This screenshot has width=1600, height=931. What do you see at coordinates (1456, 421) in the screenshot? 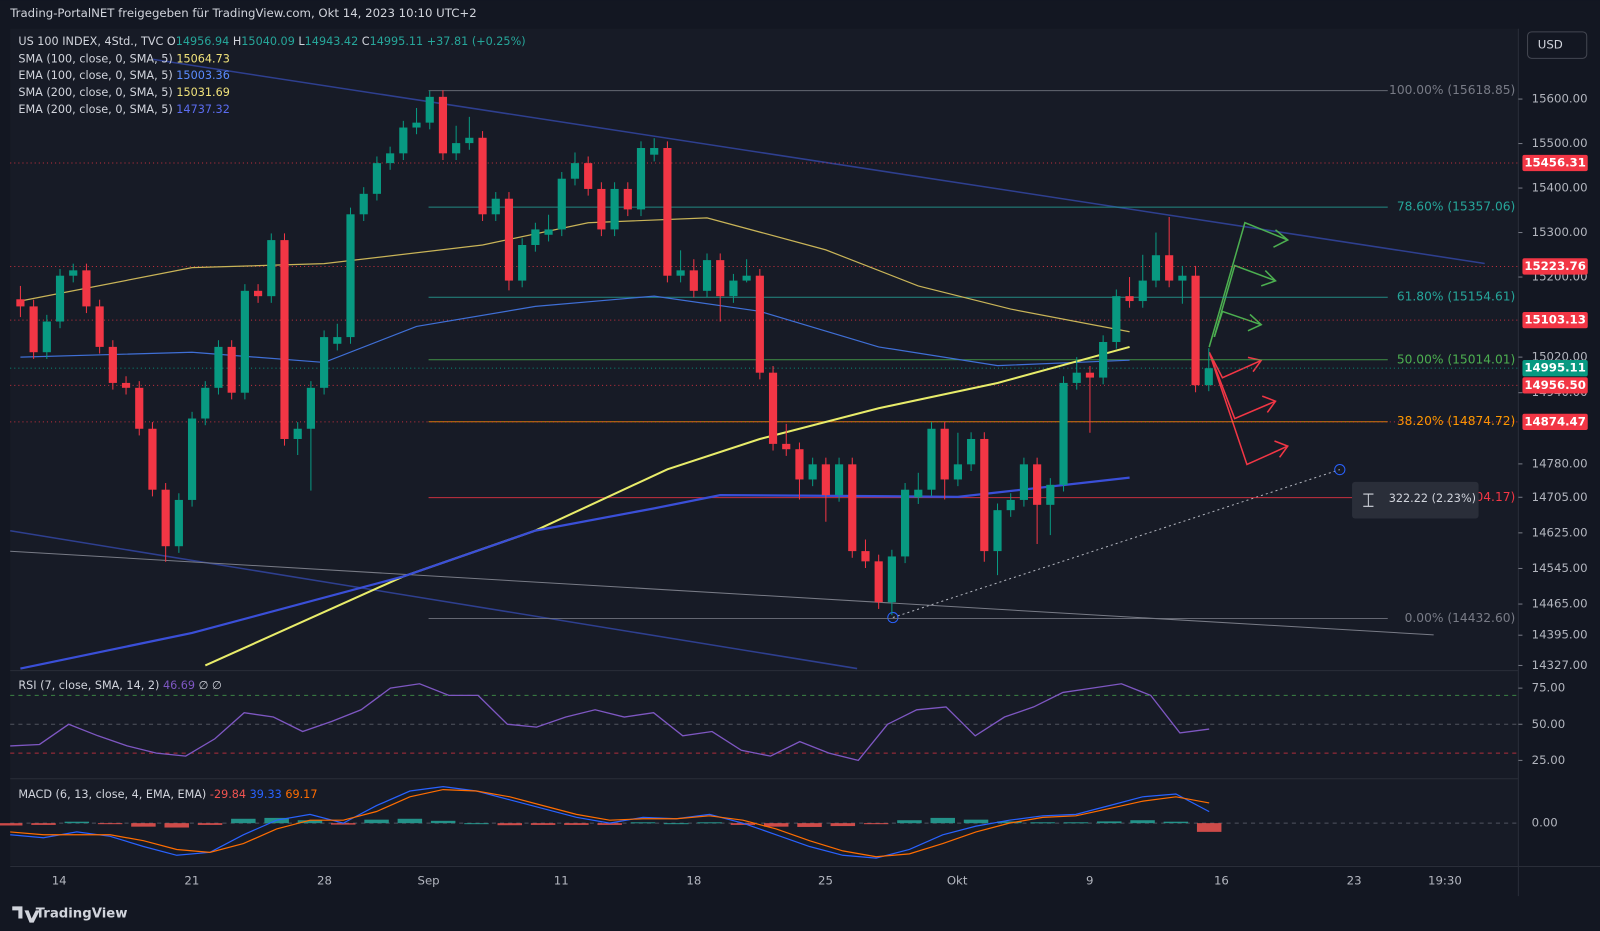
I see `fib-label: 38.20% (14874.72)` at bounding box center [1456, 421].